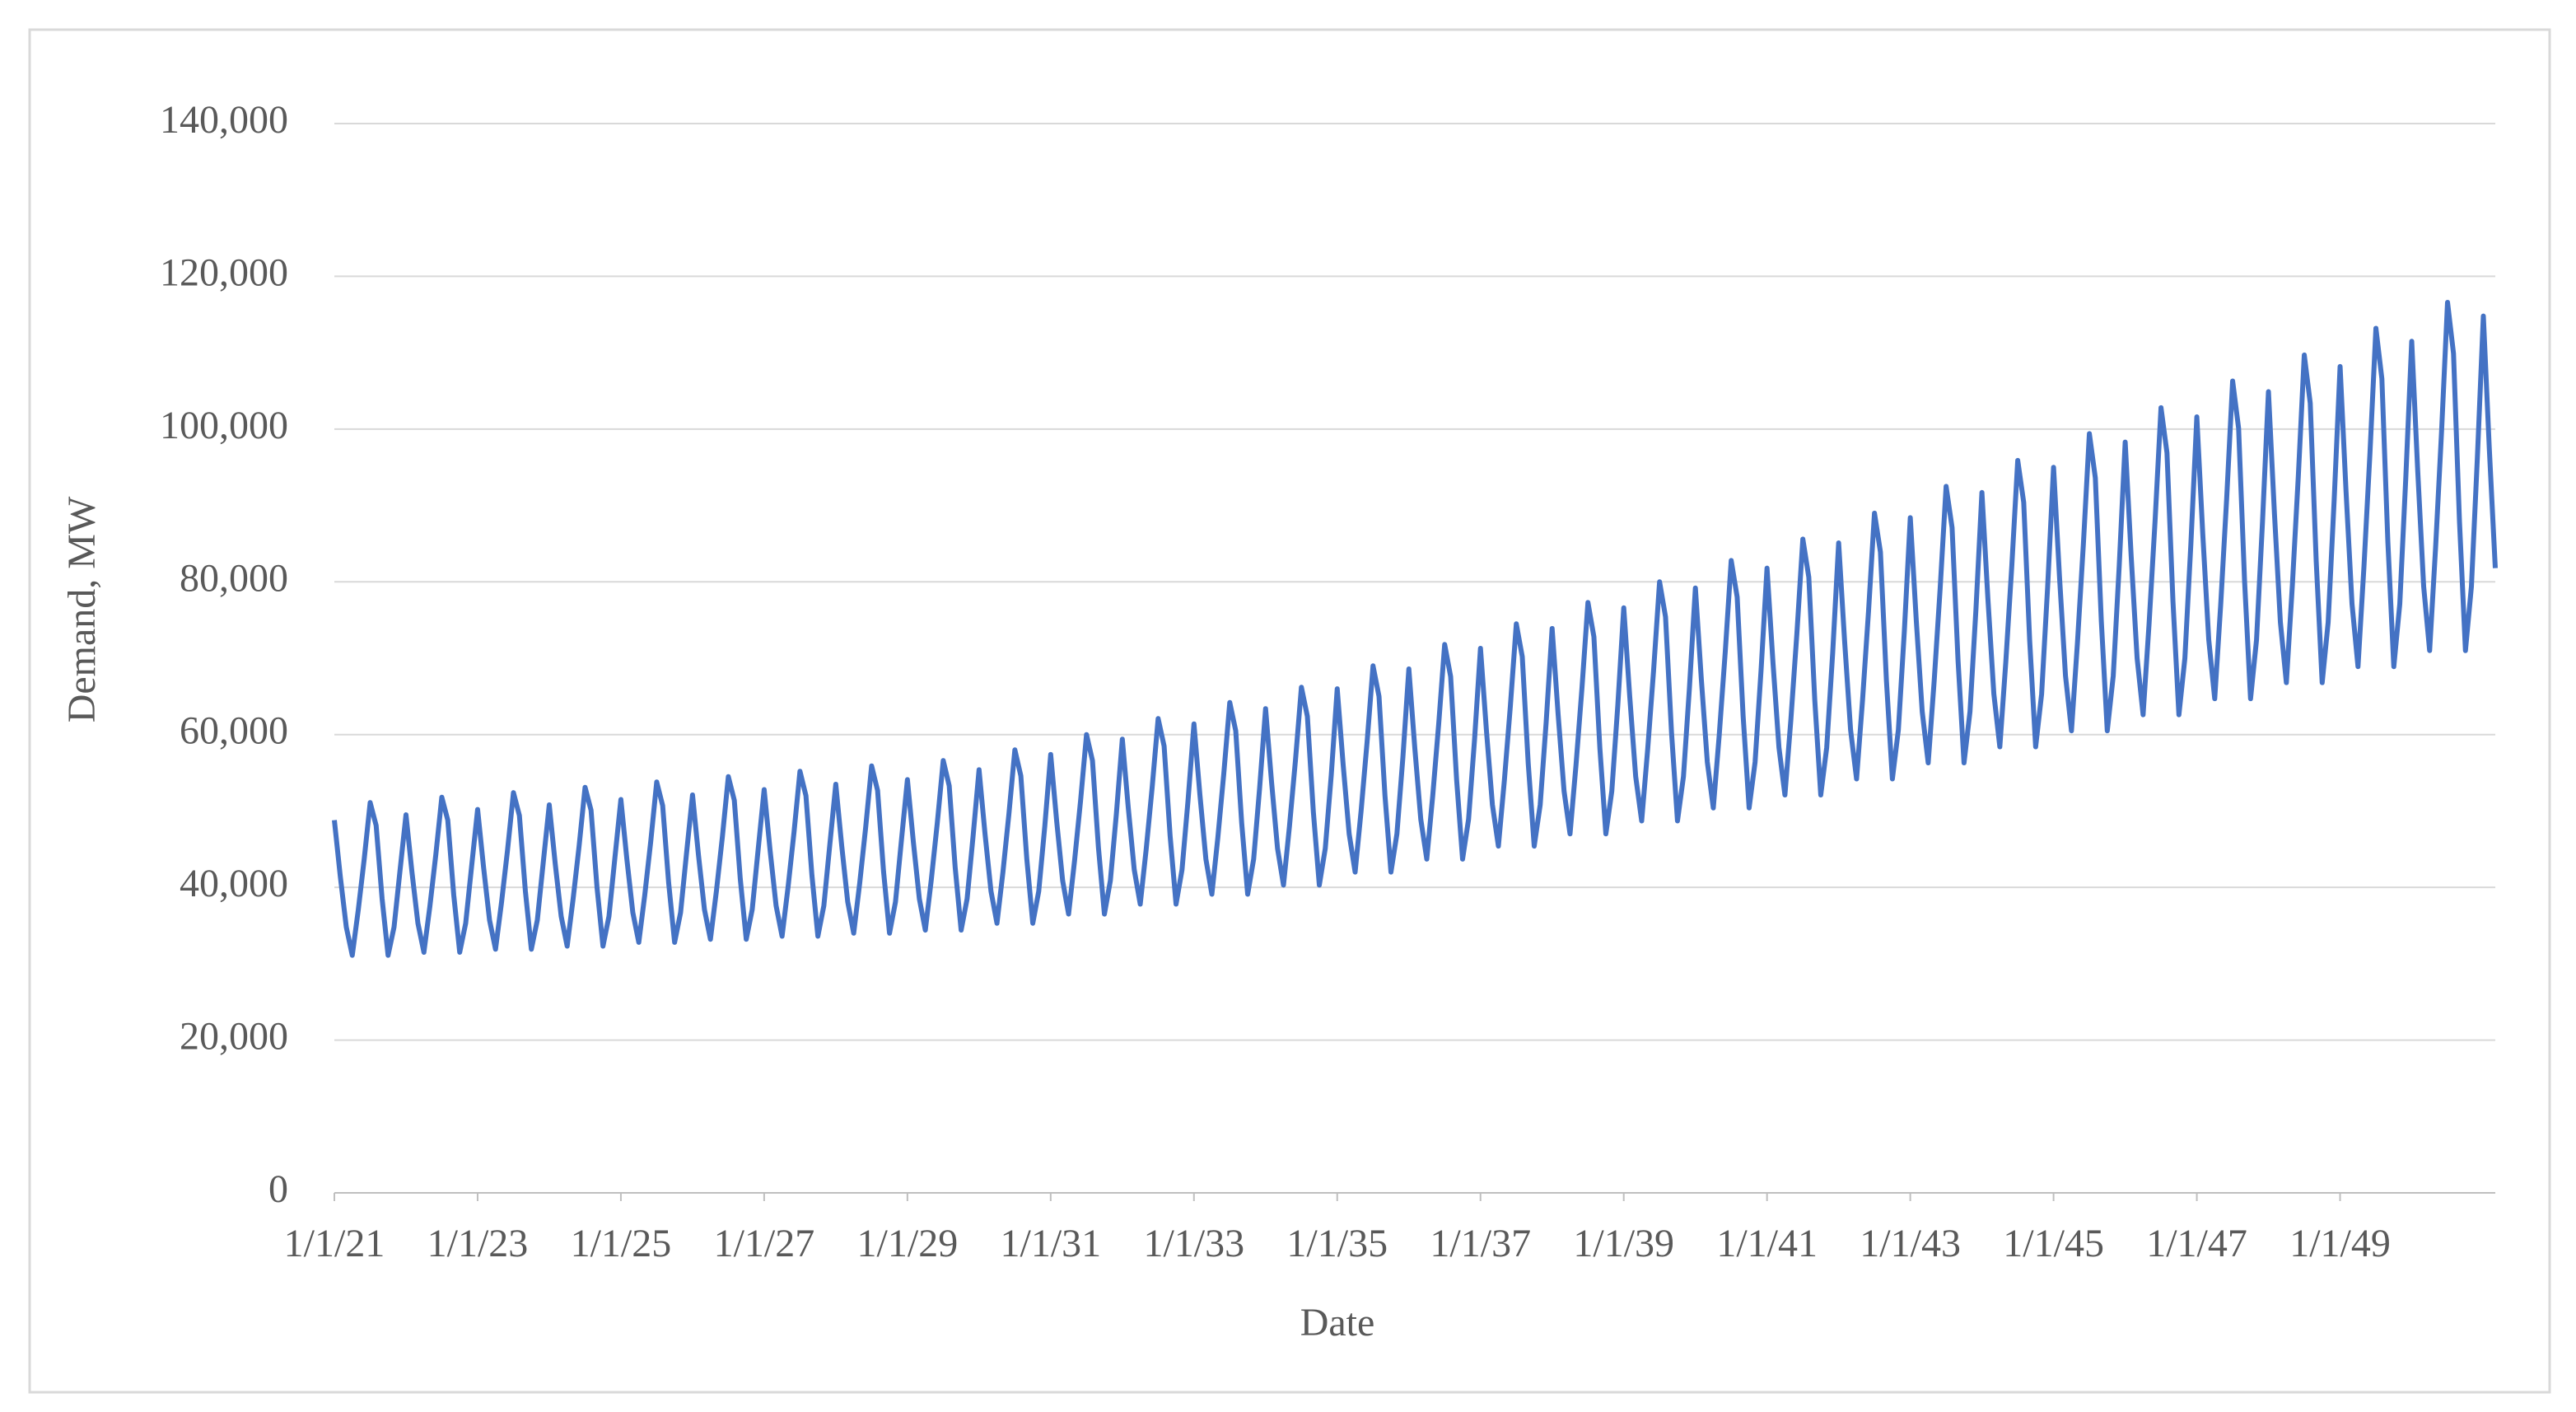 This screenshot has width=2576, height=1412. What do you see at coordinates (334, 1243) in the screenshot?
I see `x-tick-label: 1/1/21` at bounding box center [334, 1243].